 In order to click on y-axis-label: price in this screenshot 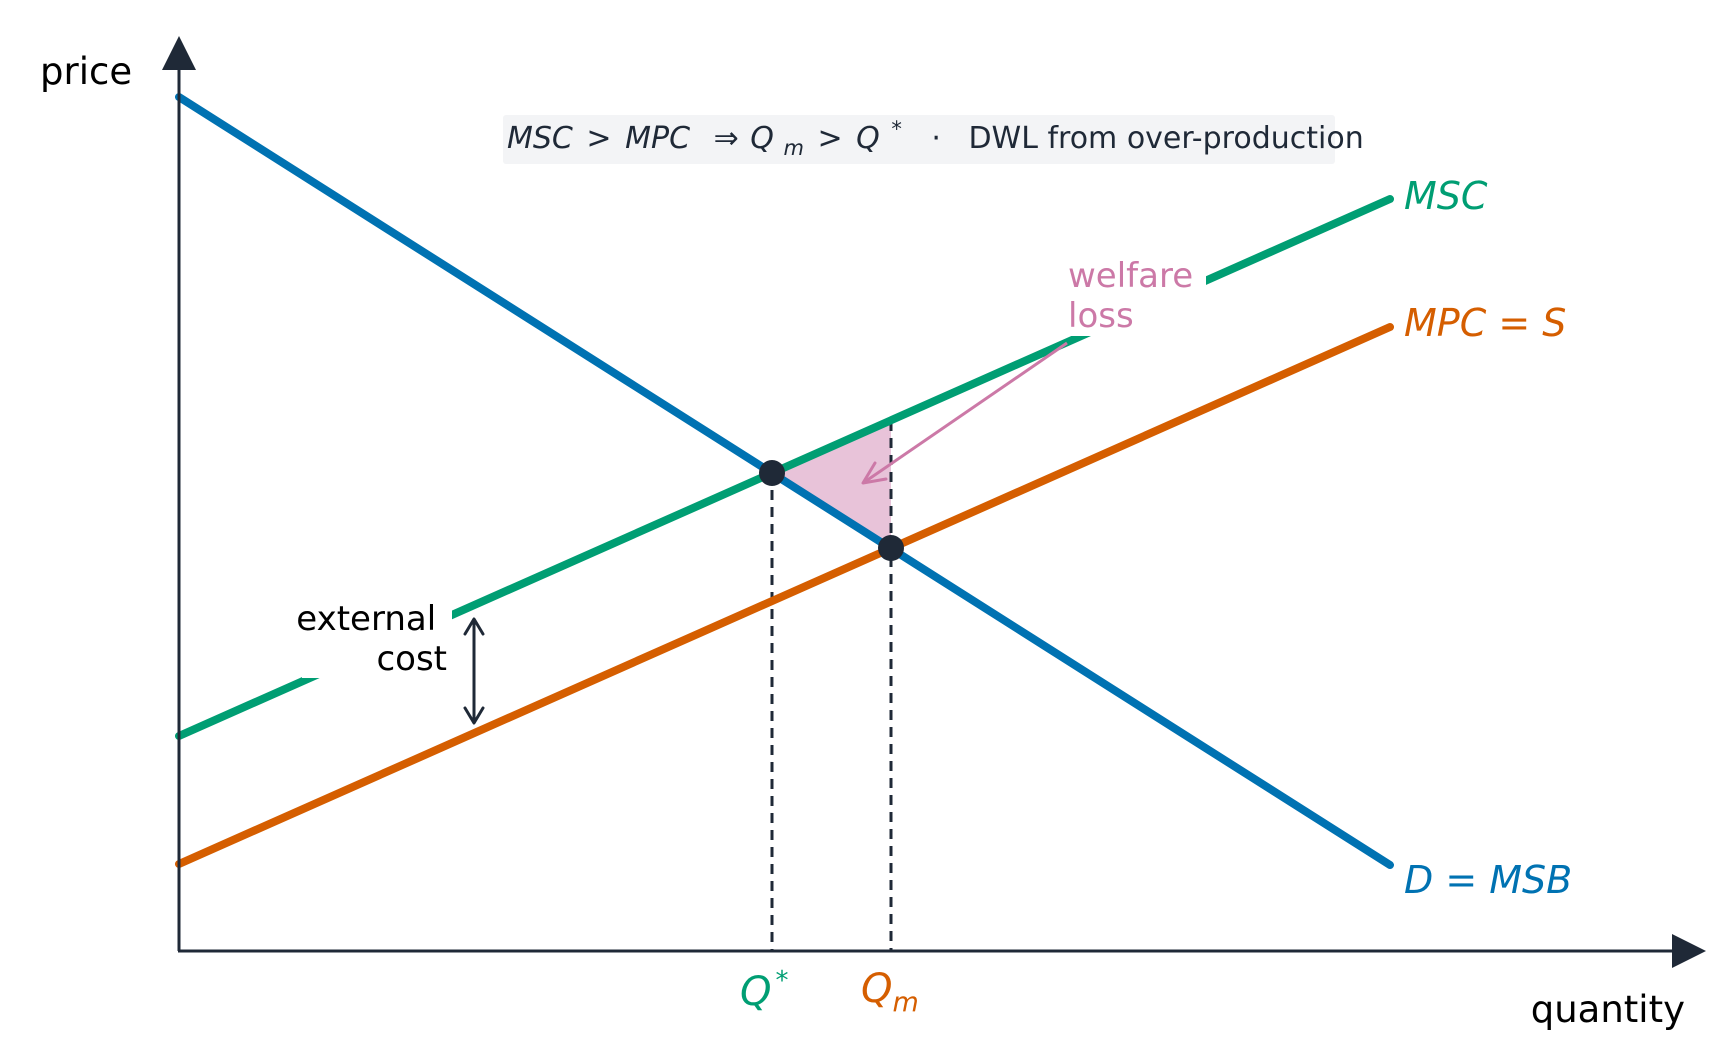, I will do `click(86, 71)`.